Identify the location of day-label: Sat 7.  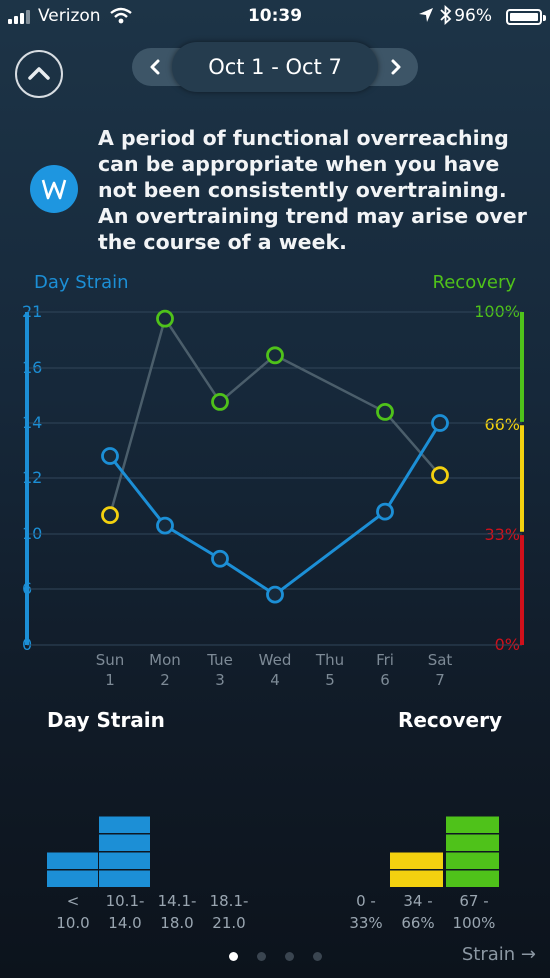
(440, 670).